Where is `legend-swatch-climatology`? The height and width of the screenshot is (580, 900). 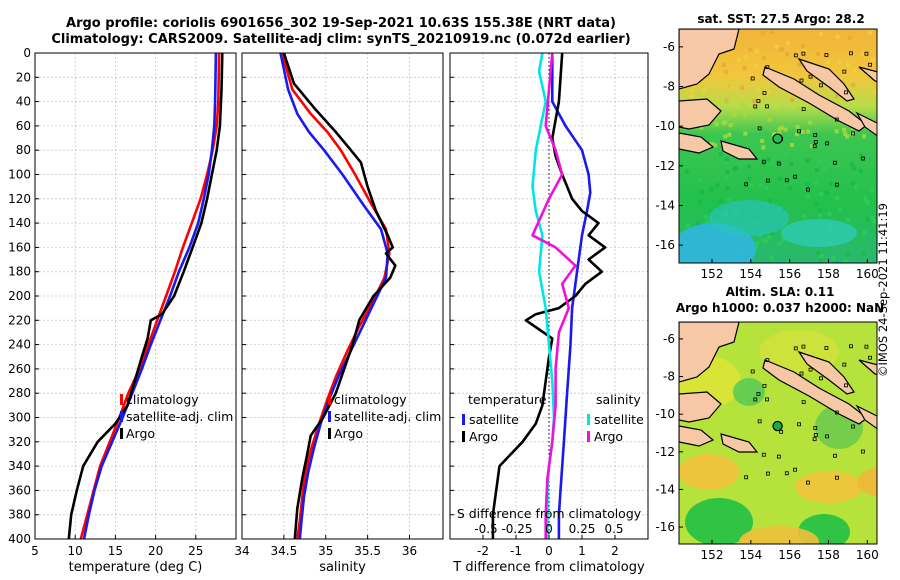 legend-swatch-climatology is located at coordinates (329, 399).